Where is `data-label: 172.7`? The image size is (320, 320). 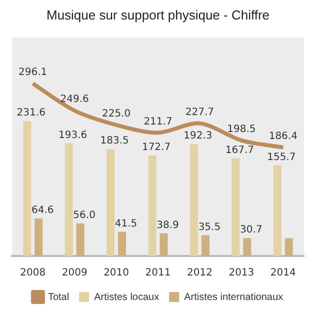 data-label: 172.7 is located at coordinates (156, 148).